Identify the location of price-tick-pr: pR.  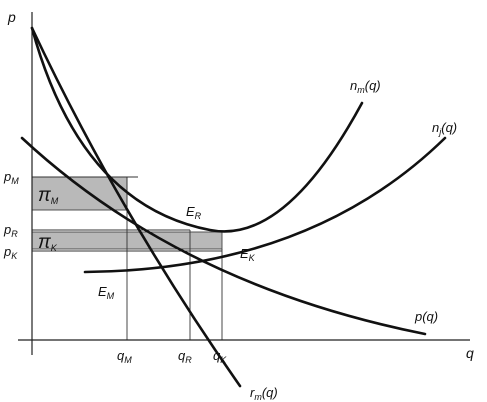
(10, 230).